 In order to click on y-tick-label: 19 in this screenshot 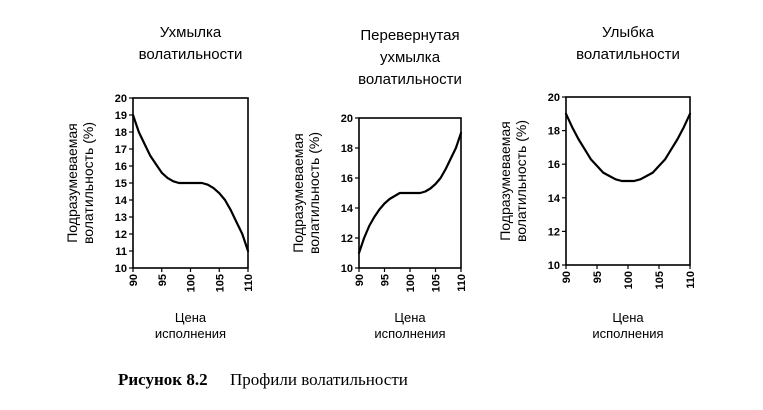, I will do `click(121, 116)`.